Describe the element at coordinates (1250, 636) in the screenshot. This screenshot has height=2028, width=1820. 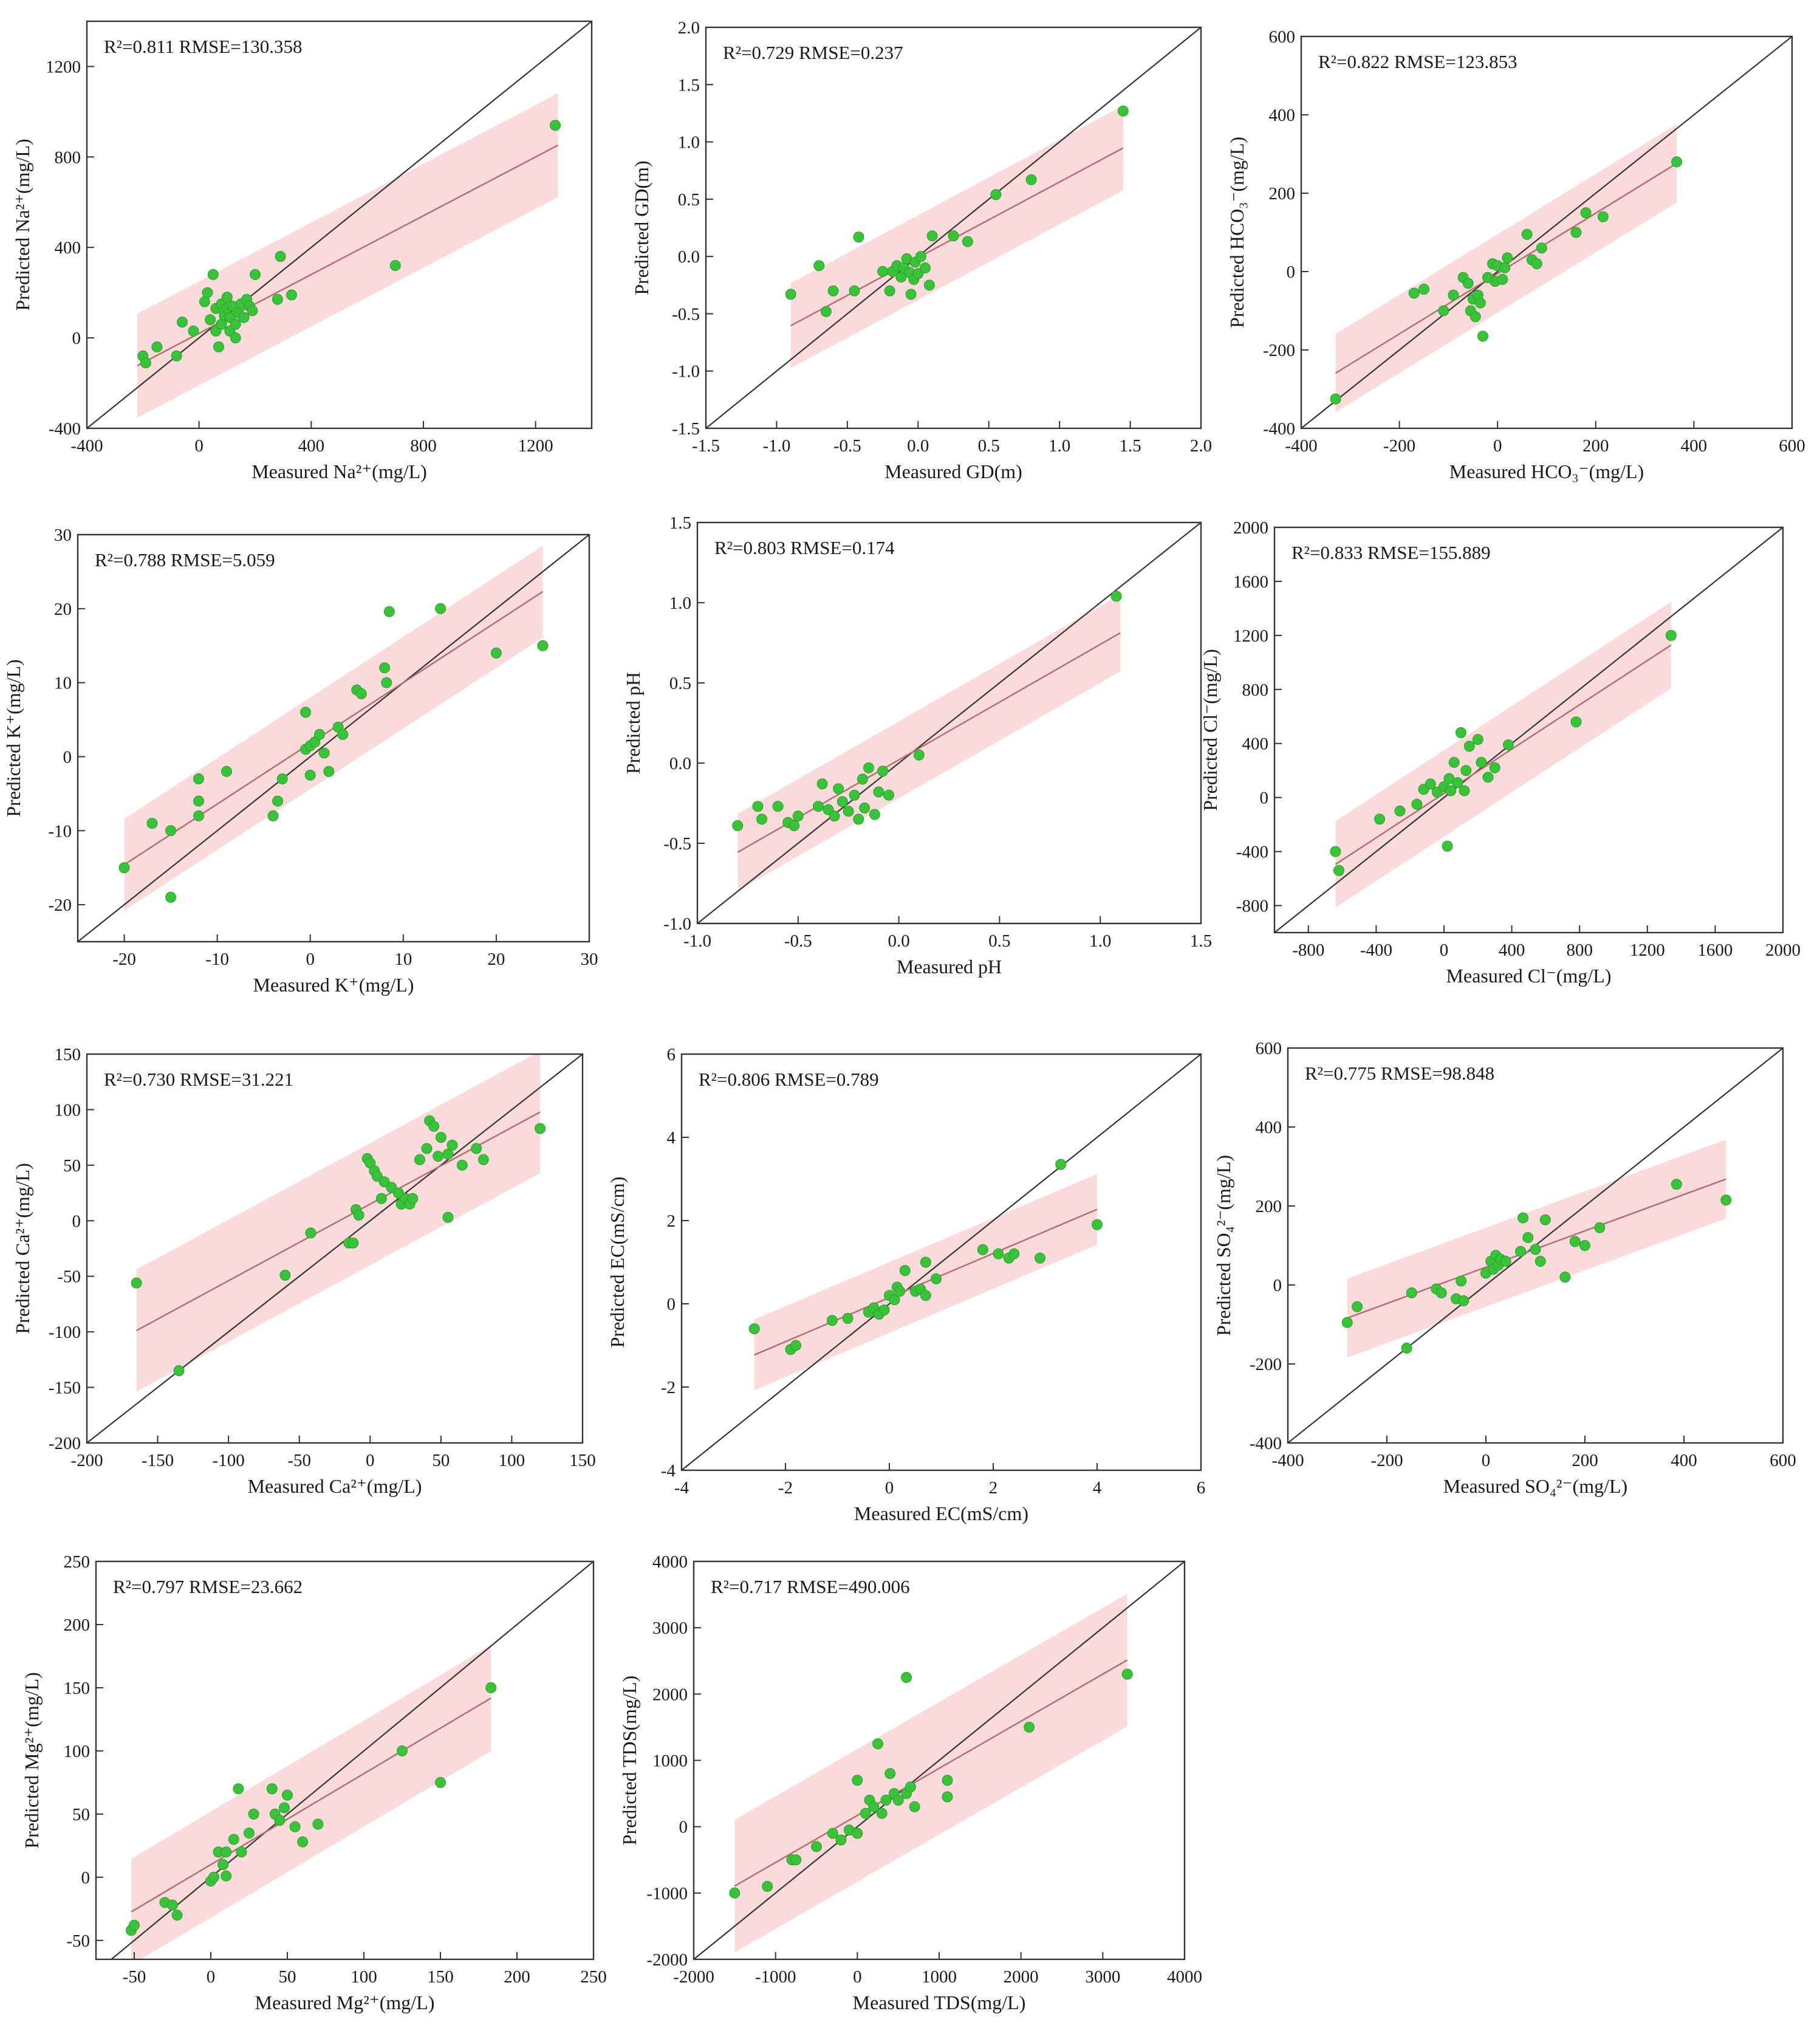
I see `y-tick-label: 1200` at that location.